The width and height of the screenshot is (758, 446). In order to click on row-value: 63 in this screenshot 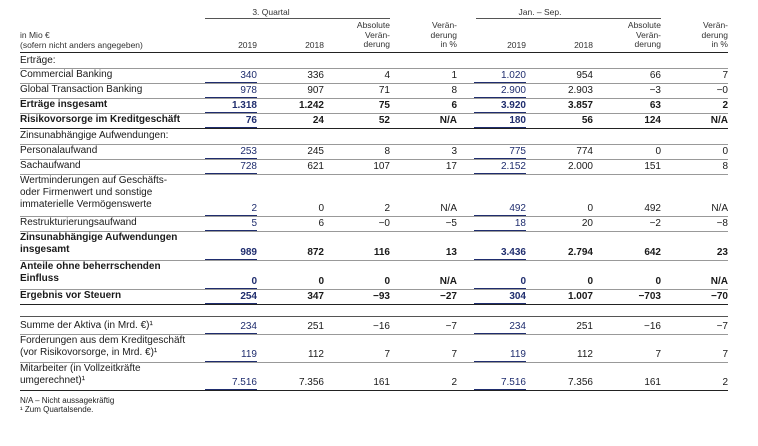, I will do `click(655, 105)`.